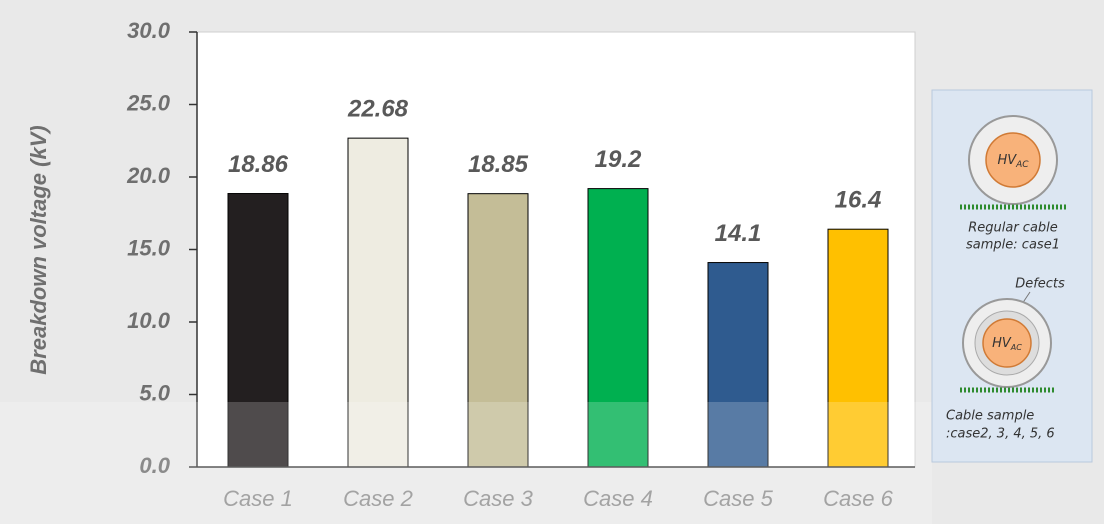 This screenshot has width=1104, height=524. What do you see at coordinates (1040, 284) in the screenshot?
I see `inset-text: Defects` at bounding box center [1040, 284].